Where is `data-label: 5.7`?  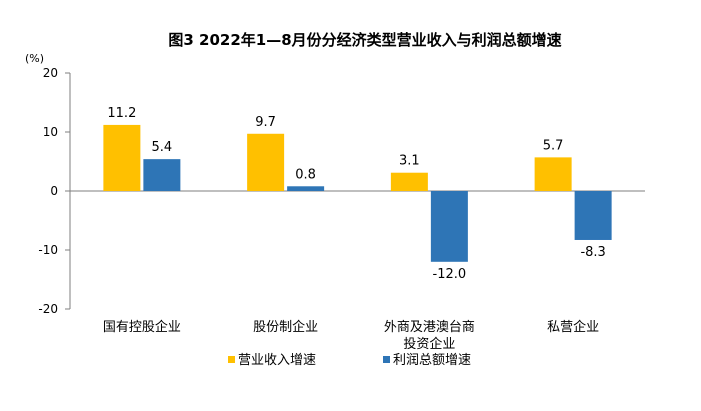 data-label: 5.7 is located at coordinates (553, 145).